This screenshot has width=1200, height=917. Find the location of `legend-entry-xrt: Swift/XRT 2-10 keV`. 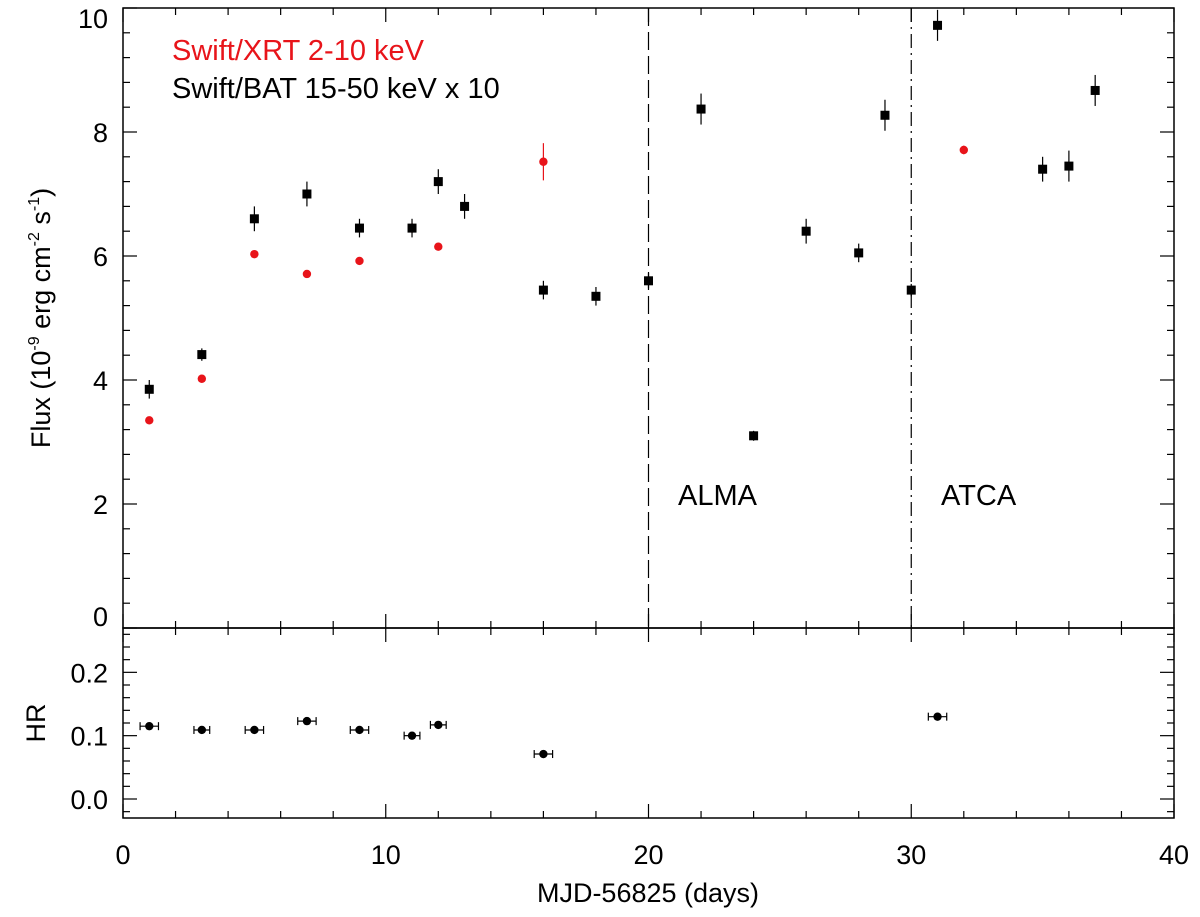

legend-entry-xrt: Swift/XRT 2-10 keV is located at coordinates (298, 51).